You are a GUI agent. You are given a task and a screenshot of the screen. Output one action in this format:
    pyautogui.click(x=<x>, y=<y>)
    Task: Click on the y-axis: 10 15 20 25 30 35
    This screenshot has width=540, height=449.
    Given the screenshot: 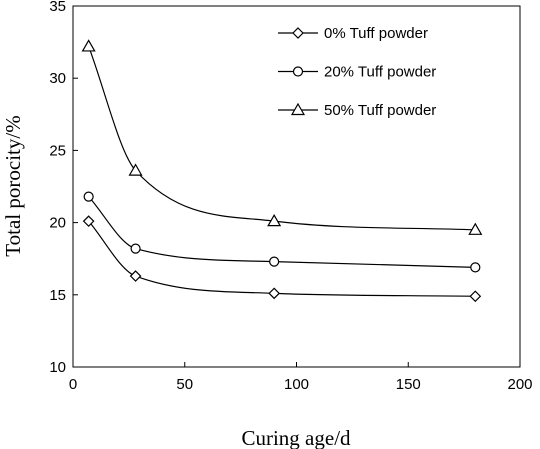 What is the action you would take?
    pyautogui.click(x=63, y=188)
    